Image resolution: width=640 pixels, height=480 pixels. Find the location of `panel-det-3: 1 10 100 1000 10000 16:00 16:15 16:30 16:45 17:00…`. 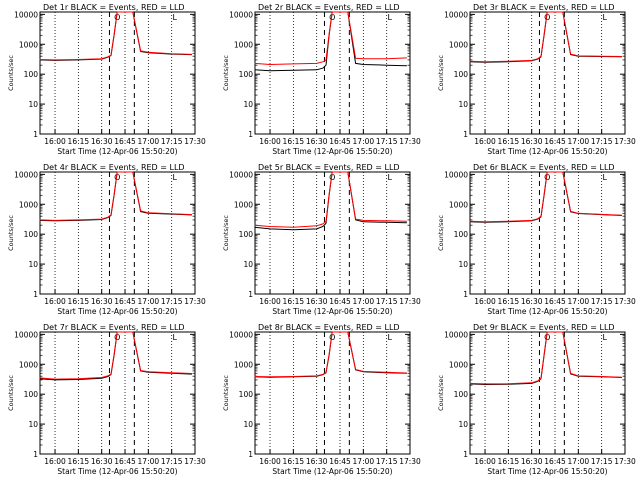

panel-det-3: 1 10 100 1000 10000 16:00 16:15 16:30 16:45 17:00… is located at coordinates (536, 79).